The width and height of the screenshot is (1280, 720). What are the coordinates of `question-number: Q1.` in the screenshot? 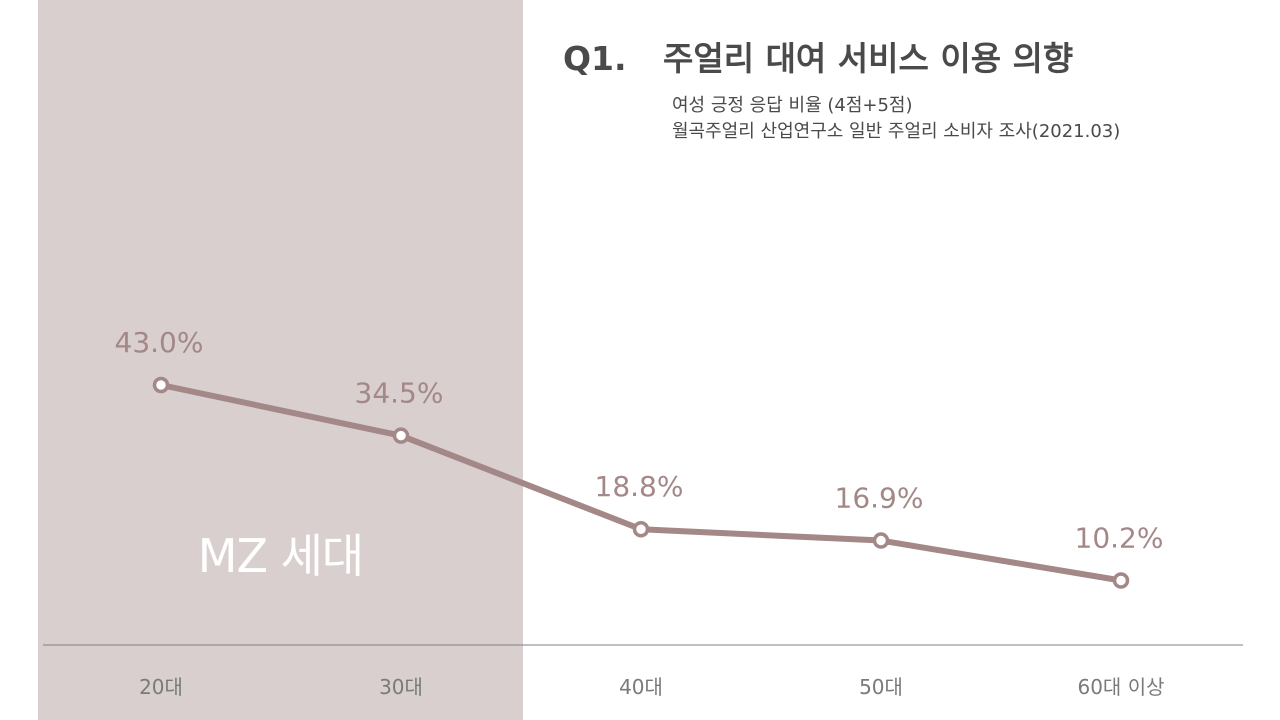 It's located at (595, 58).